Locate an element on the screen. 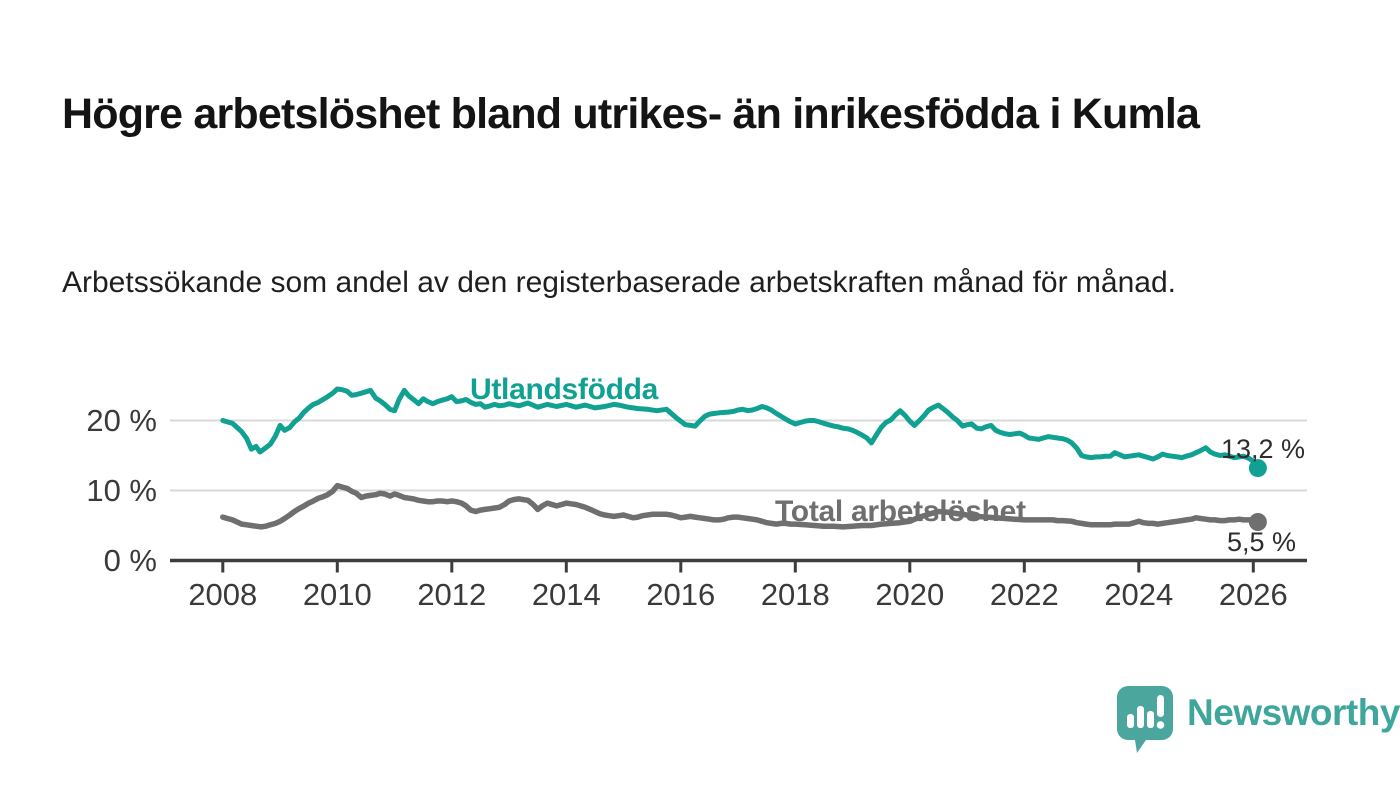 This screenshot has width=1400, height=794. x-axis-tick-label: 2008 is located at coordinates (223, 594).